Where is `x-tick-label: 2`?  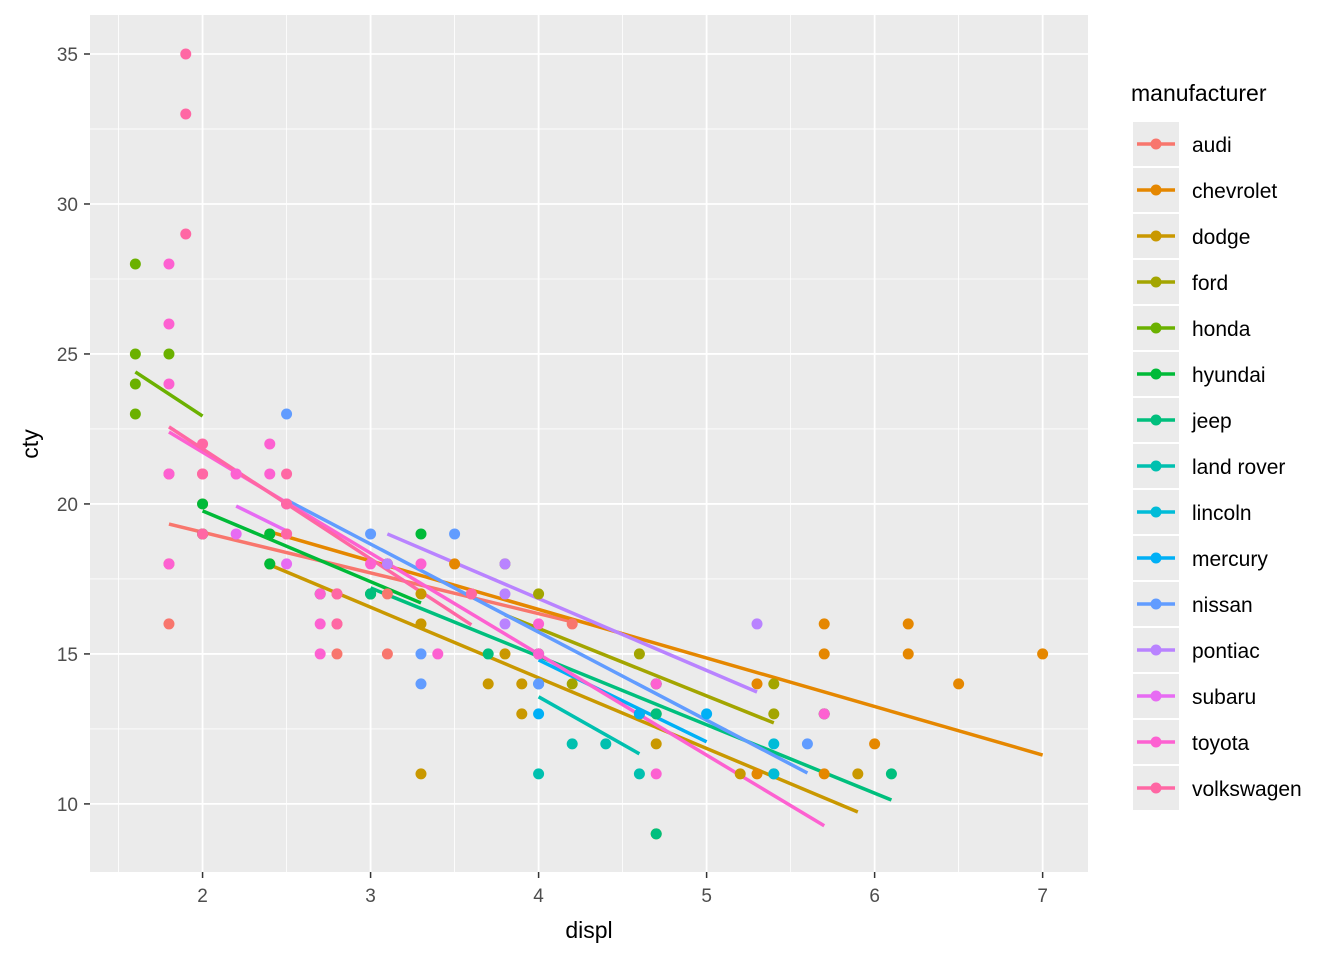
x-tick-label: 2 is located at coordinates (202, 896).